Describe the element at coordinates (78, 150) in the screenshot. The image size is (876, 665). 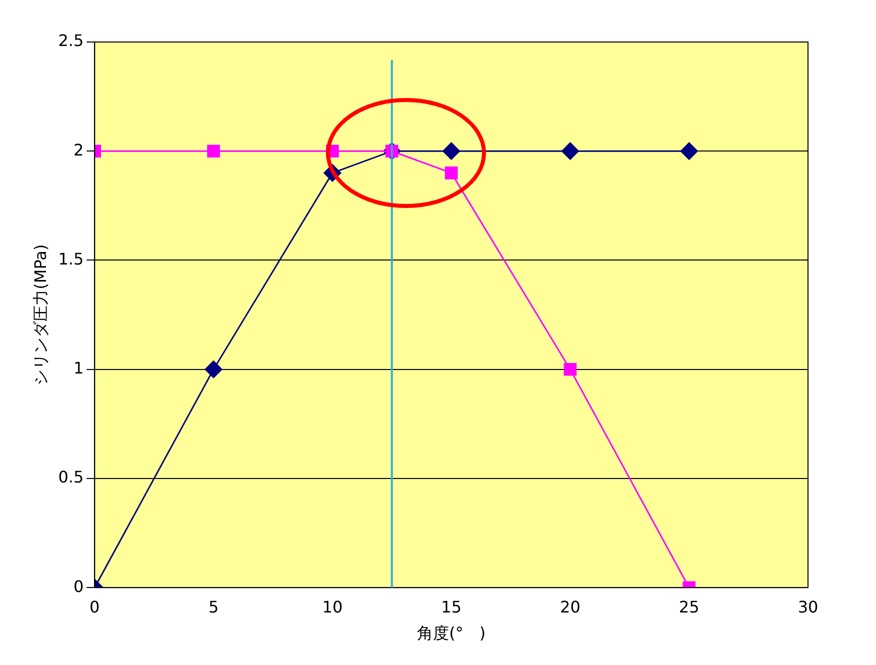
I see `y-tick-label: 2` at that location.